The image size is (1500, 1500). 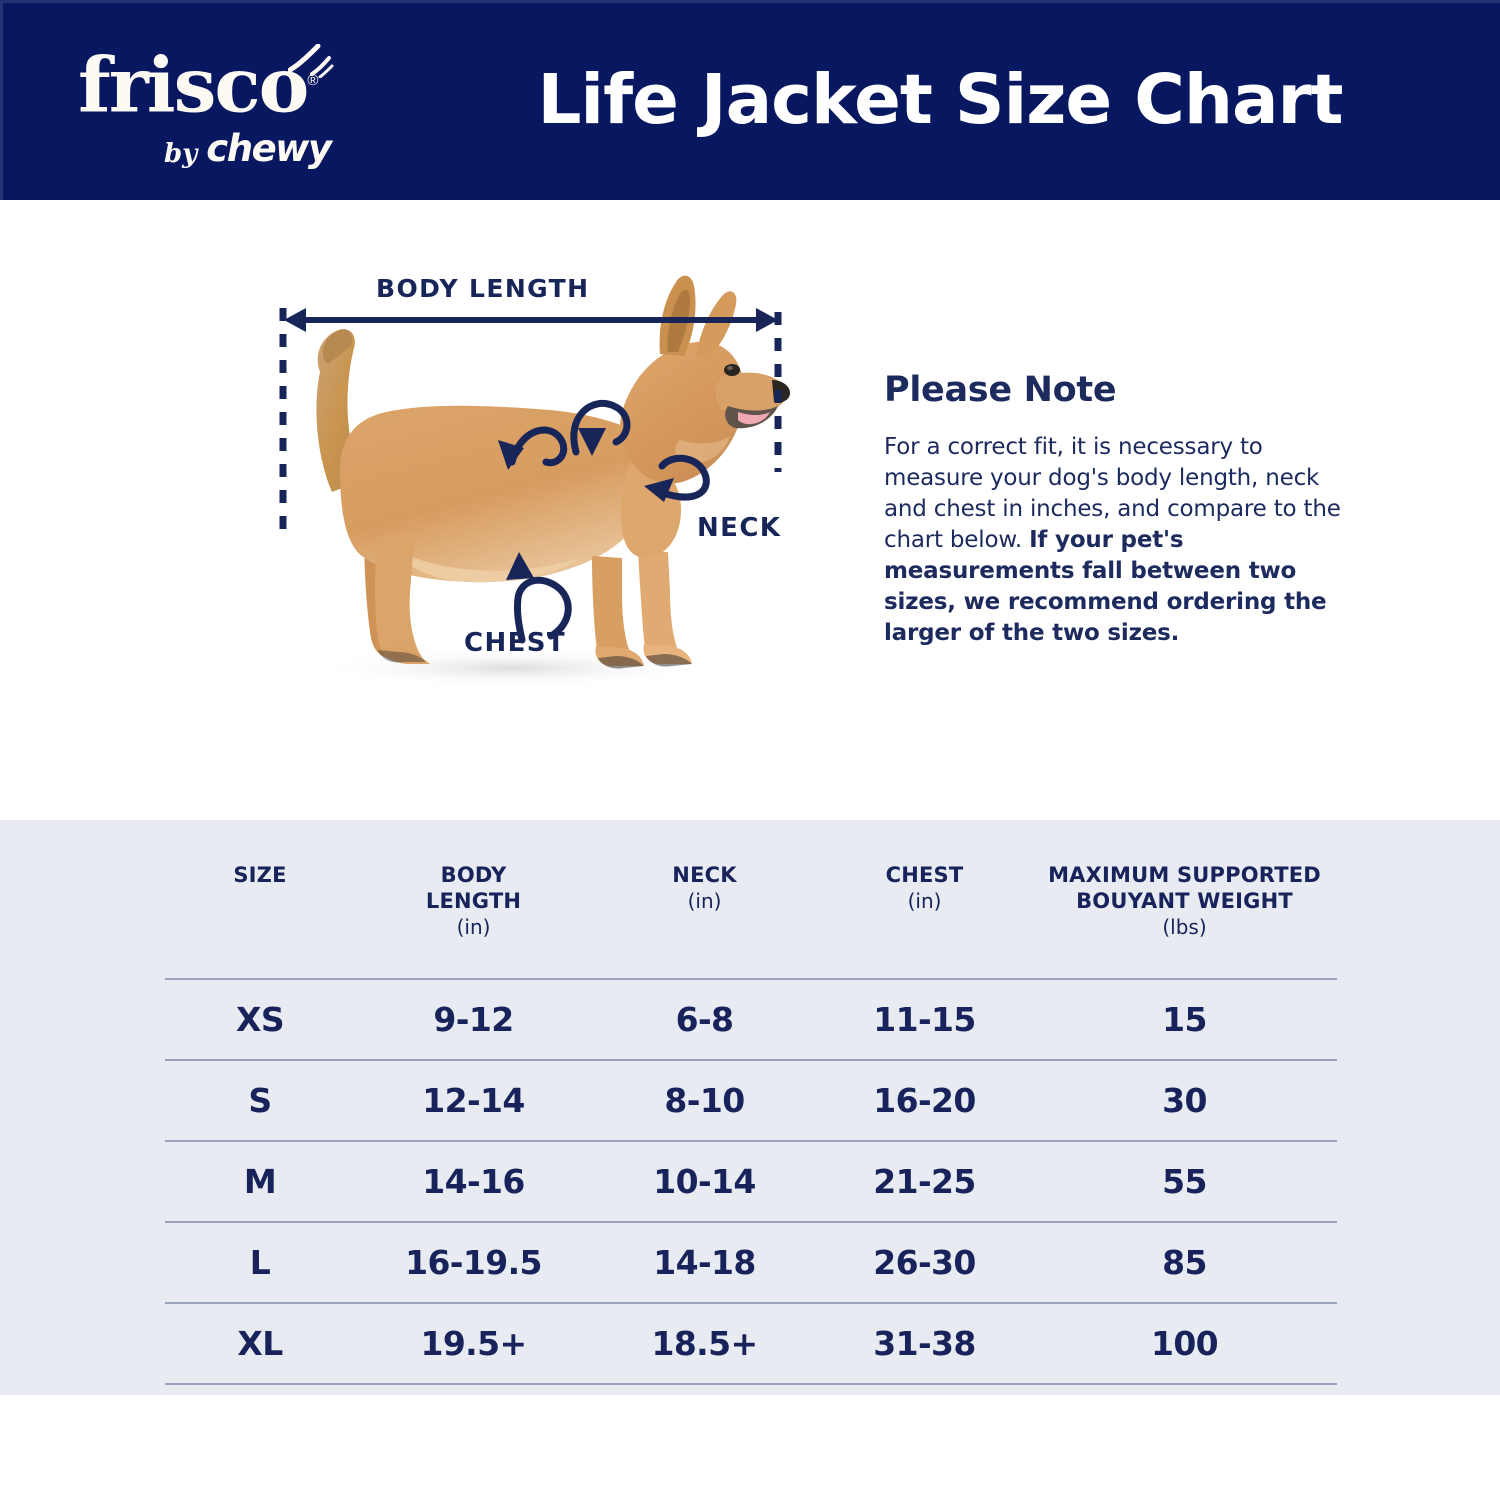 What do you see at coordinates (1184, 1182) in the screenshot?
I see `cell-weight: 55` at bounding box center [1184, 1182].